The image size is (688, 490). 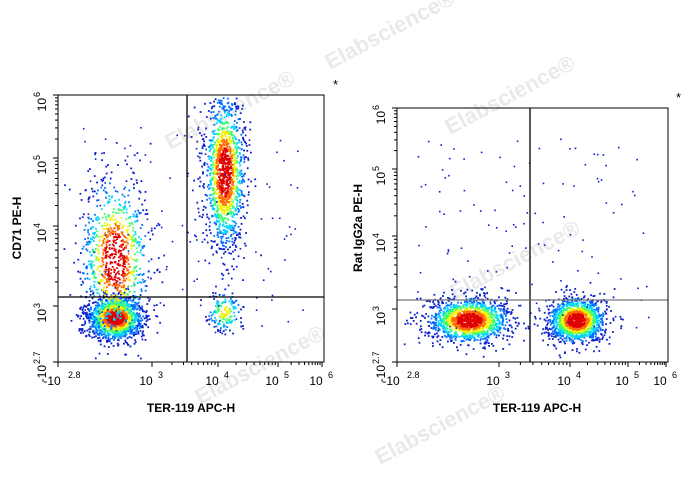 What do you see at coordinates (226, 375) in the screenshot?
I see `x-tick-exponent: 4` at bounding box center [226, 375].